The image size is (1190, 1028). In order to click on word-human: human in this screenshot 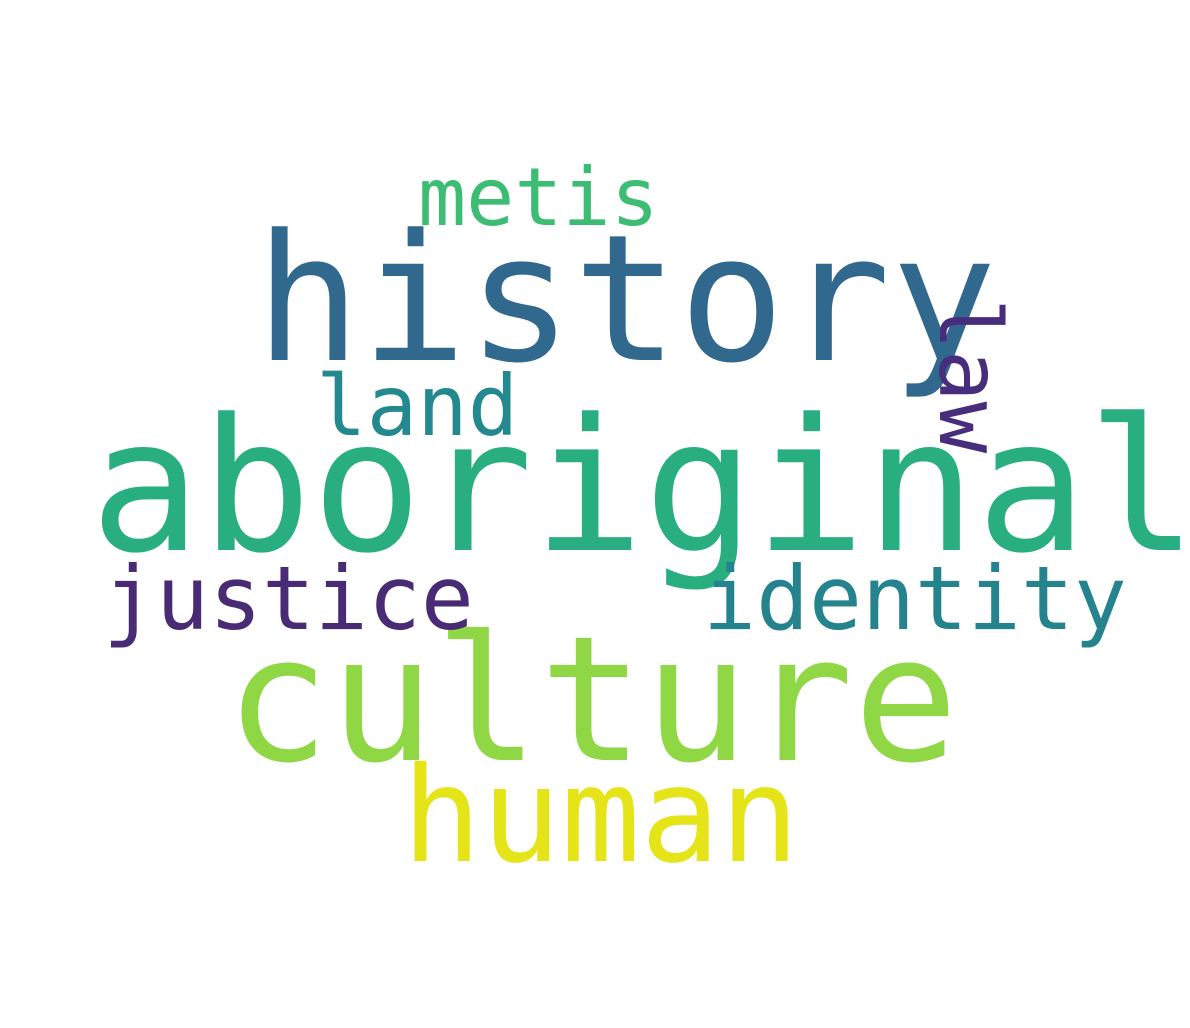, I will do `click(601, 816)`.